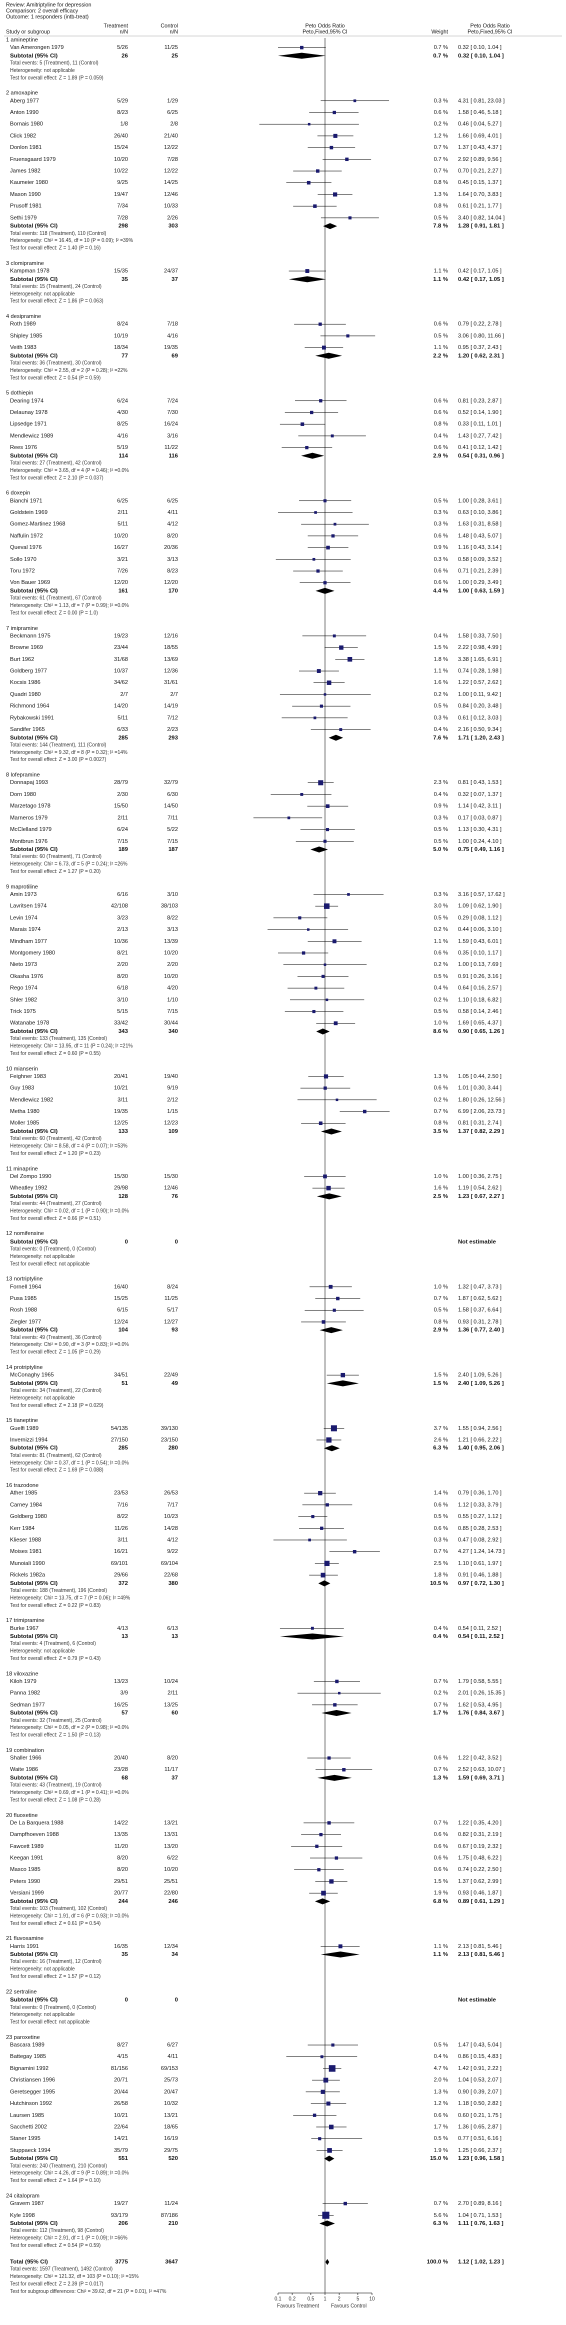  I want to click on study-name: Ziegler 1977, so click(25, 1322).